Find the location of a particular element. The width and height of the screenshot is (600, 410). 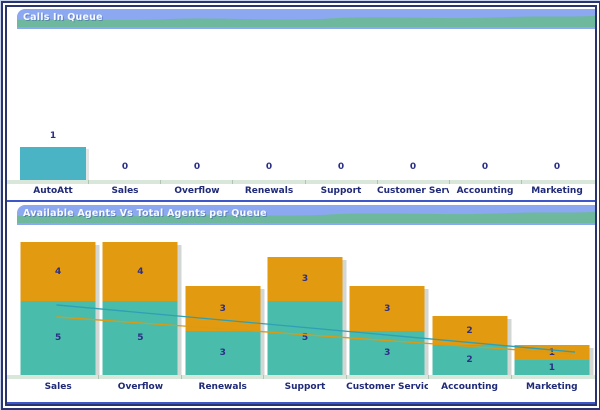

agents-x-axis-baseline is located at coordinates (301, 377).